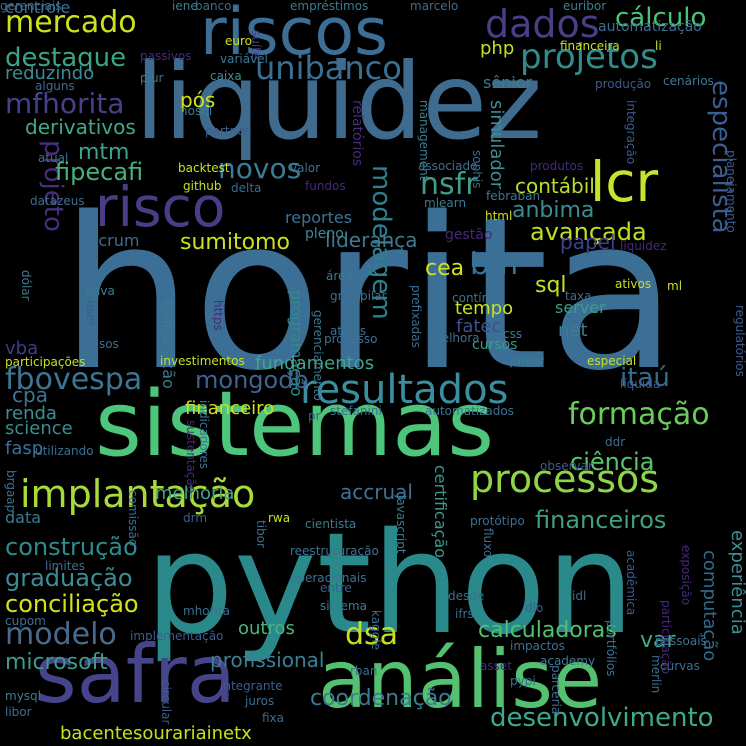 The image size is (746, 746). Describe the element at coordinates (537, 646) in the screenshot. I see `word-183: impactos` at that location.